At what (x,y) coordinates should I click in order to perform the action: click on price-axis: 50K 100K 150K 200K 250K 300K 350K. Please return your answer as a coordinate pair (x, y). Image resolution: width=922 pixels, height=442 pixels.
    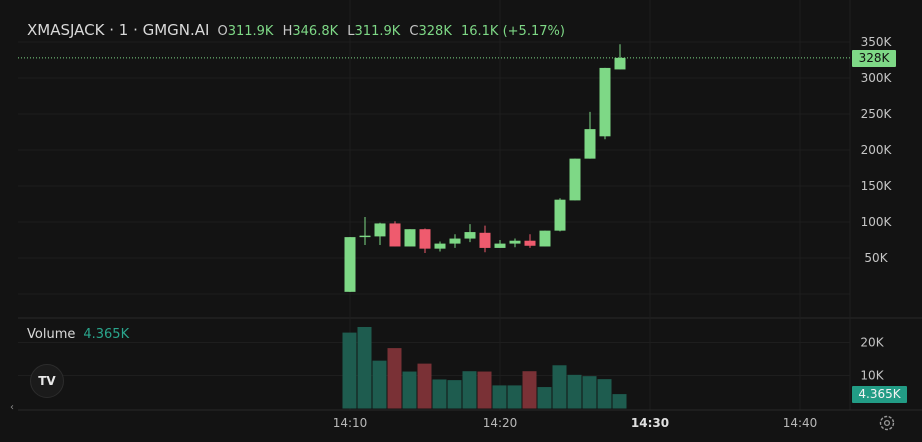
    Looking at the image, I should click on (877, 150).